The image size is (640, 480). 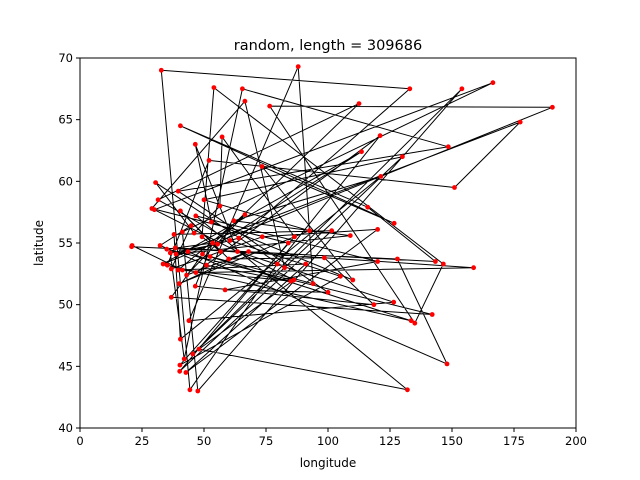 I want to click on y-axis: 40 45 50 55 60 65 70, so click(x=69, y=243).